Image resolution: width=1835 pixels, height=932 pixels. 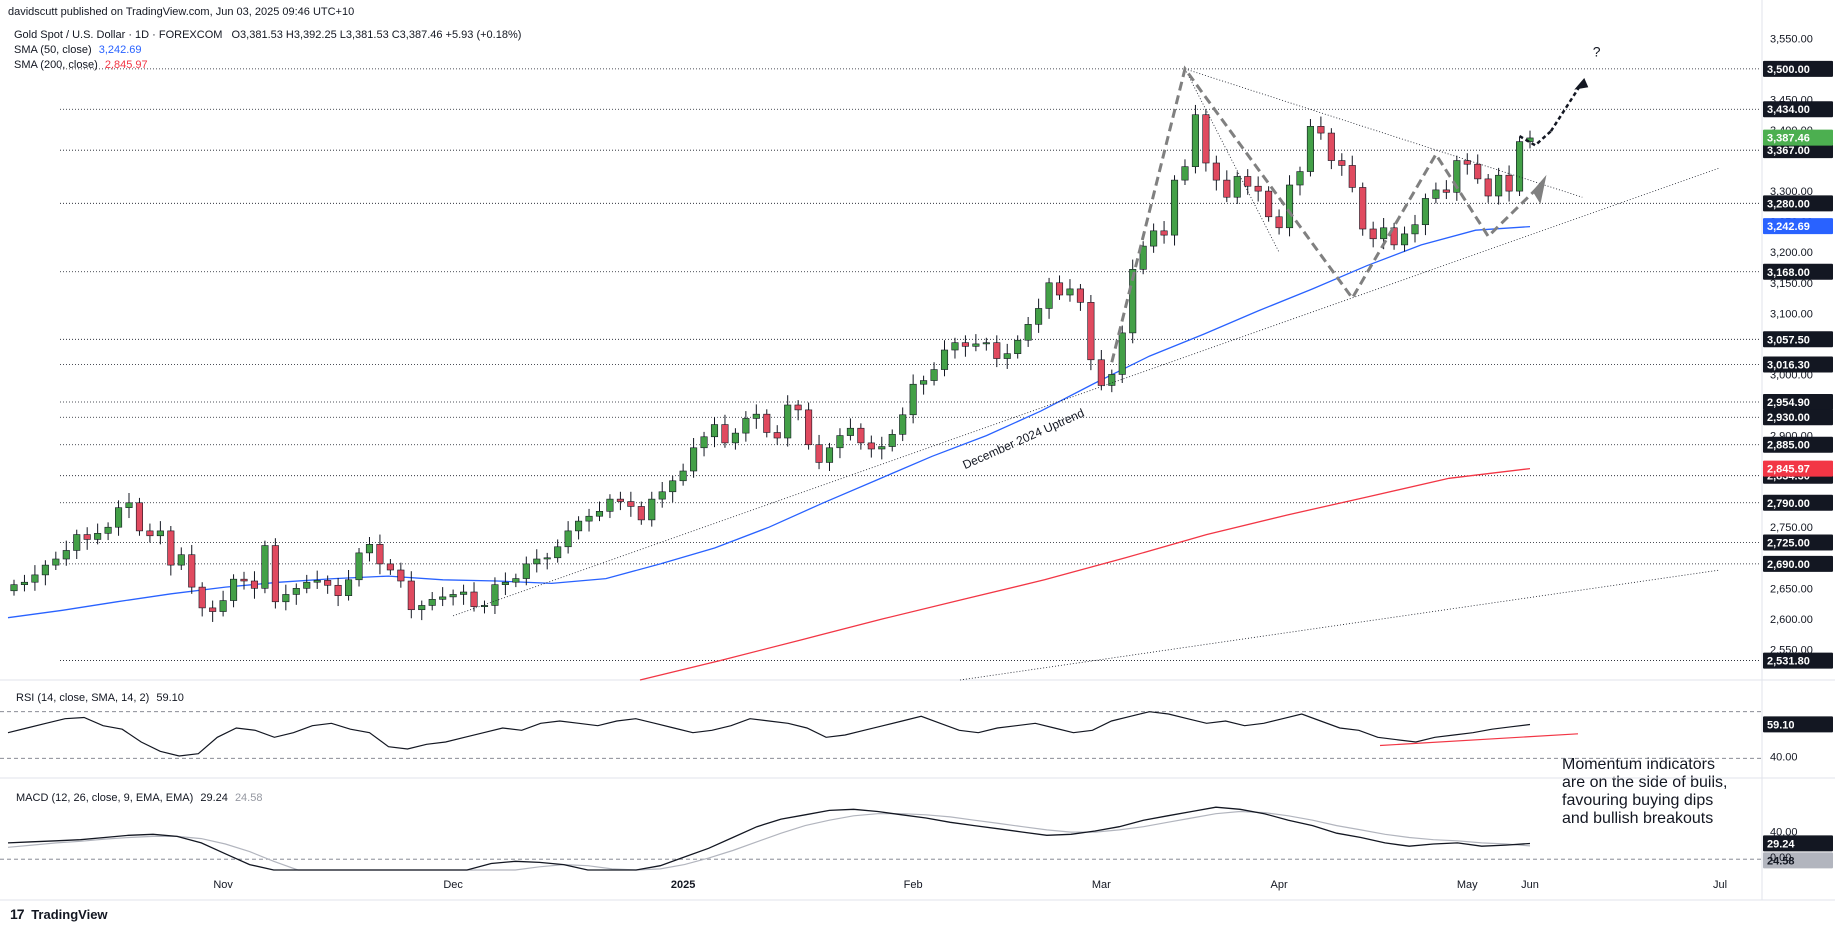 What do you see at coordinates (1383, 133) in the screenshot?
I see `wedge-upper-line` at bounding box center [1383, 133].